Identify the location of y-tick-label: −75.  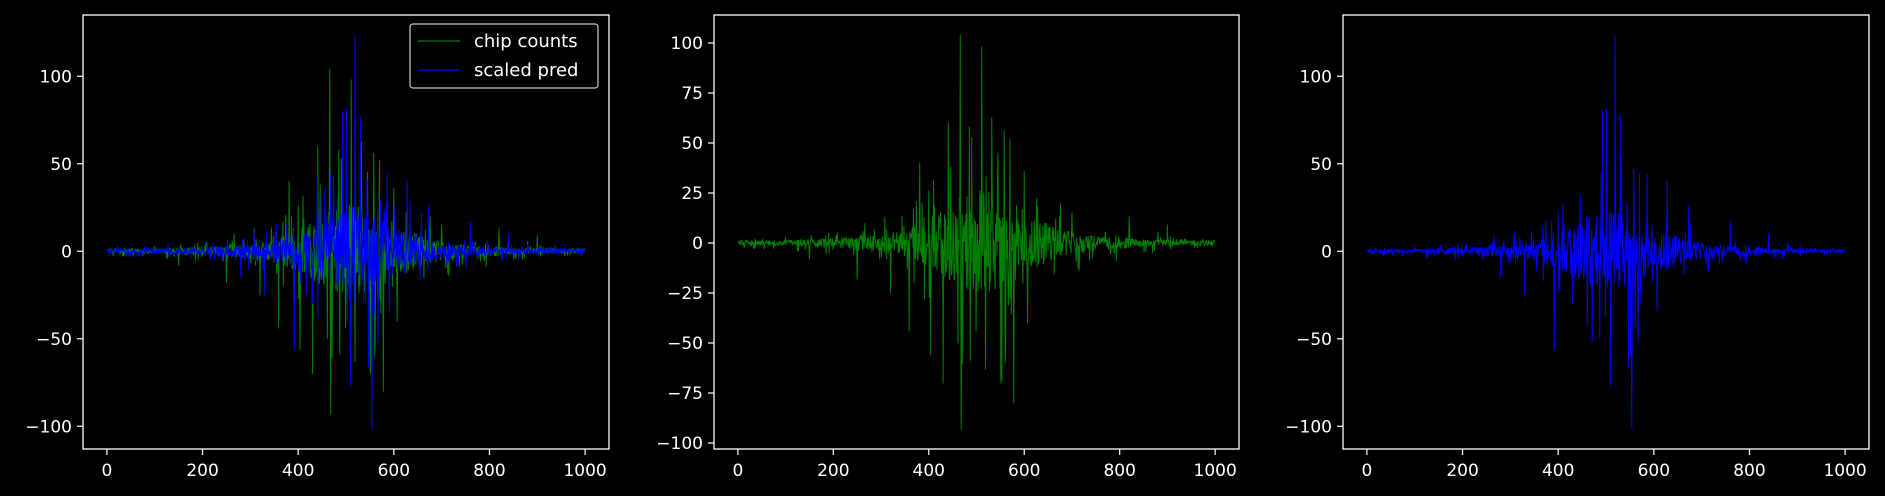
(685, 394).